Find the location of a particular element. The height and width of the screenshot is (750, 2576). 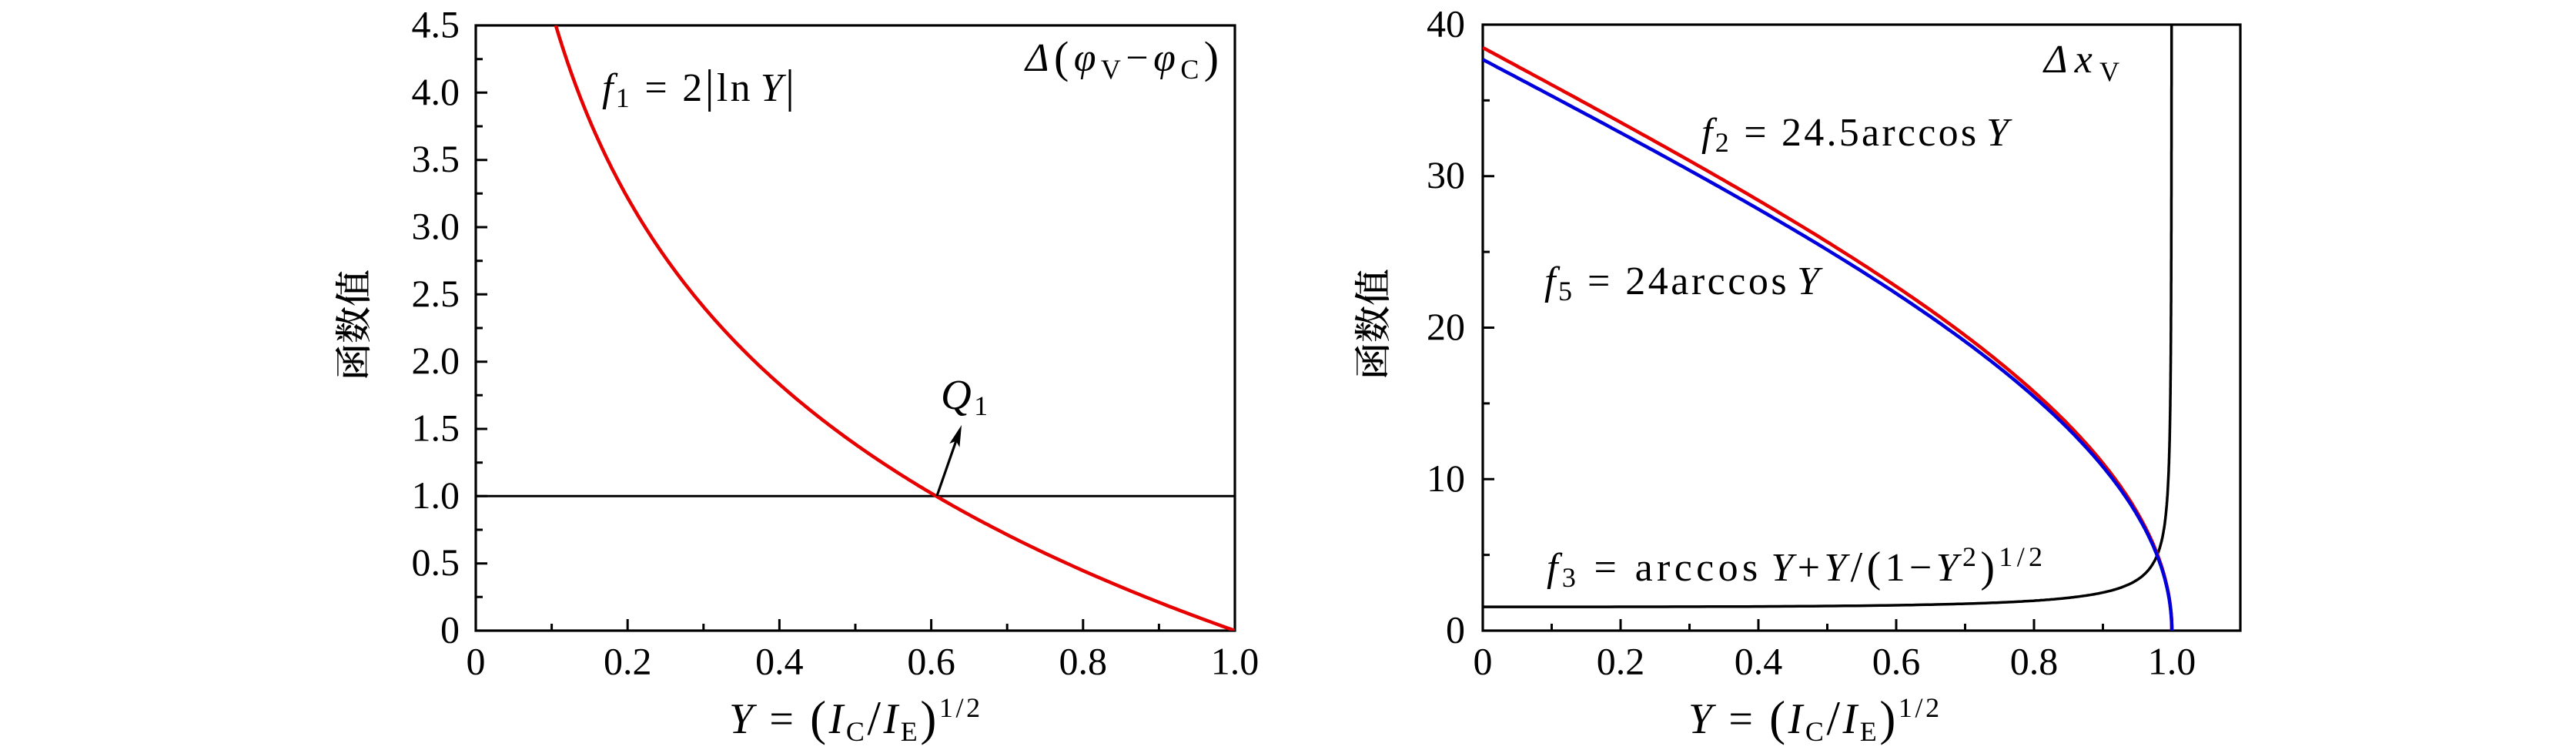

svg-text: 1.5 is located at coordinates (436, 428).